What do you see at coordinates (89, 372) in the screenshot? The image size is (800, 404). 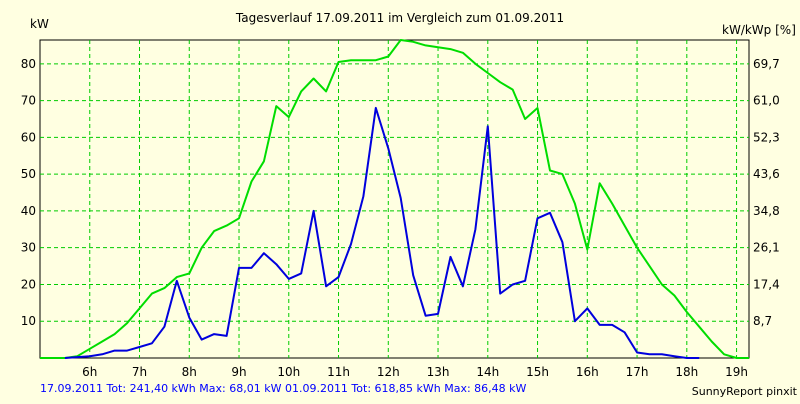 I see `x-tick-label: 6h` at bounding box center [89, 372].